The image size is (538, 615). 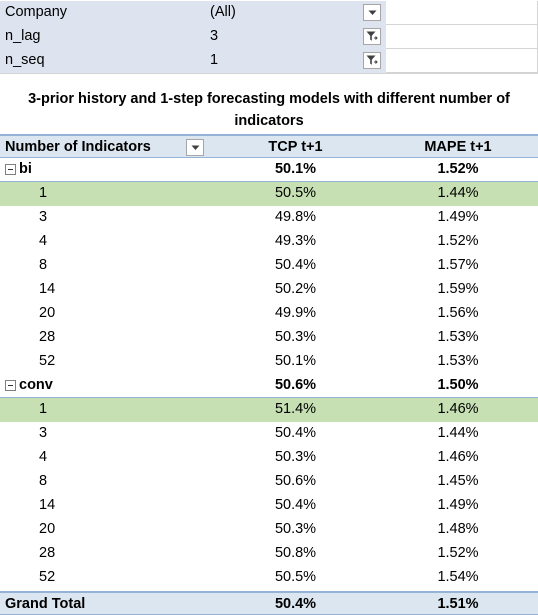 I want to click on n-seq-filter-dropdown-button, so click(x=372, y=60).